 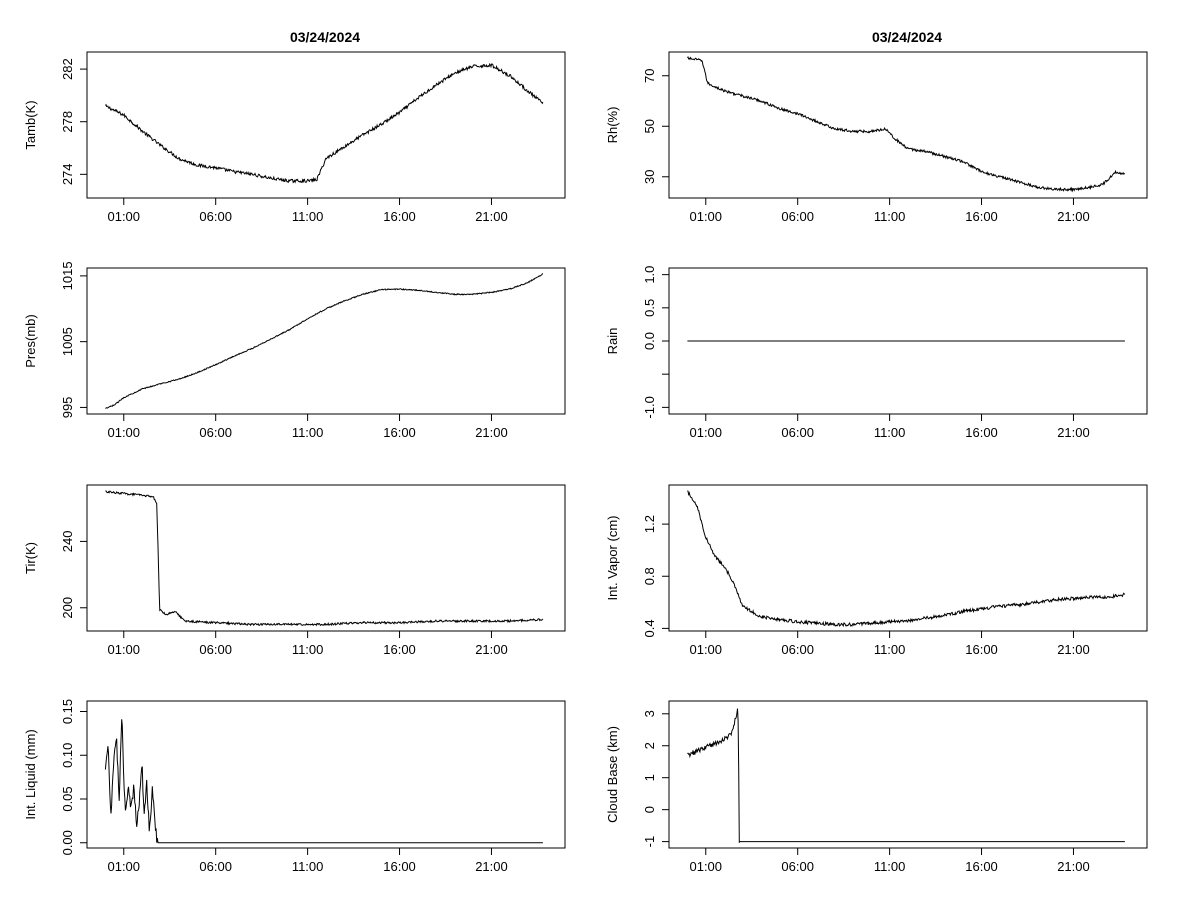 I want to click on panel-tir: 01:00 06:00 11:00 16:00 21:00 200 240 Tir(K), so click(x=294, y=570).